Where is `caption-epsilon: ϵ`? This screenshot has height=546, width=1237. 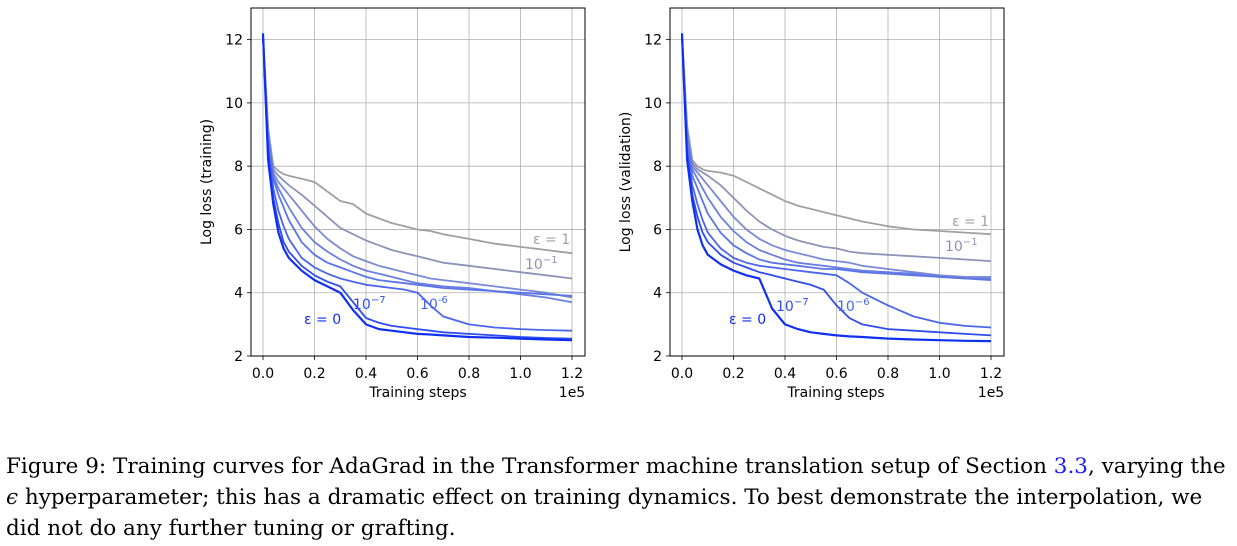
caption-epsilon: ϵ is located at coordinates (12, 497).